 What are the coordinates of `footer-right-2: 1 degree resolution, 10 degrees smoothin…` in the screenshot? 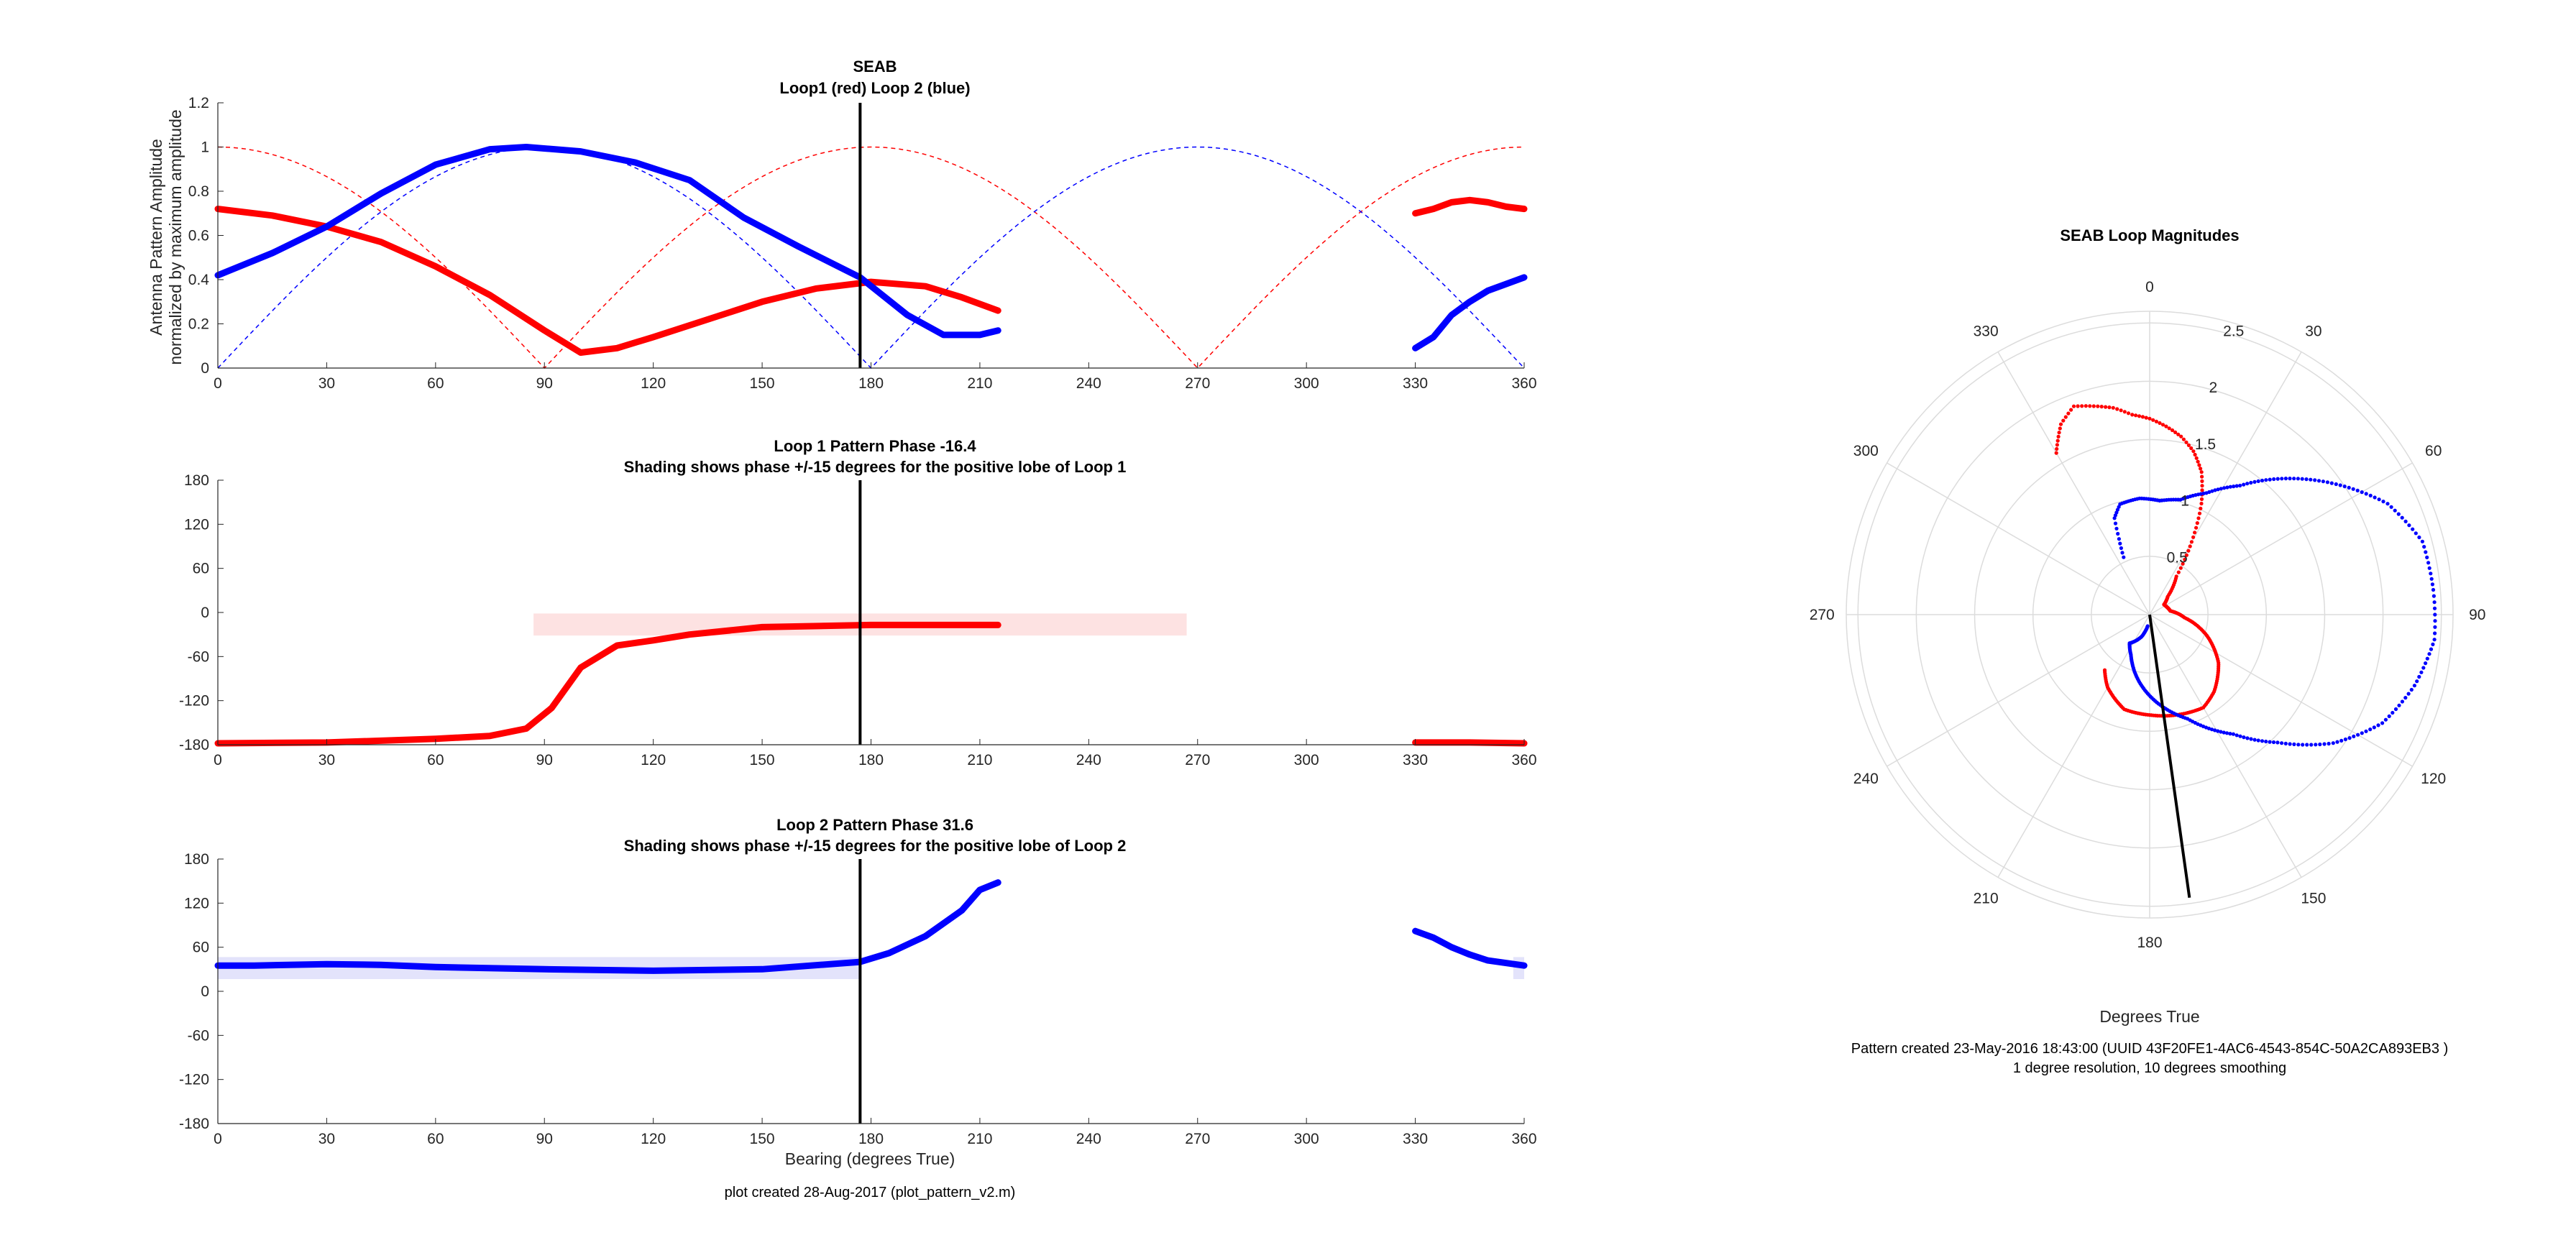 It's located at (2149, 1068).